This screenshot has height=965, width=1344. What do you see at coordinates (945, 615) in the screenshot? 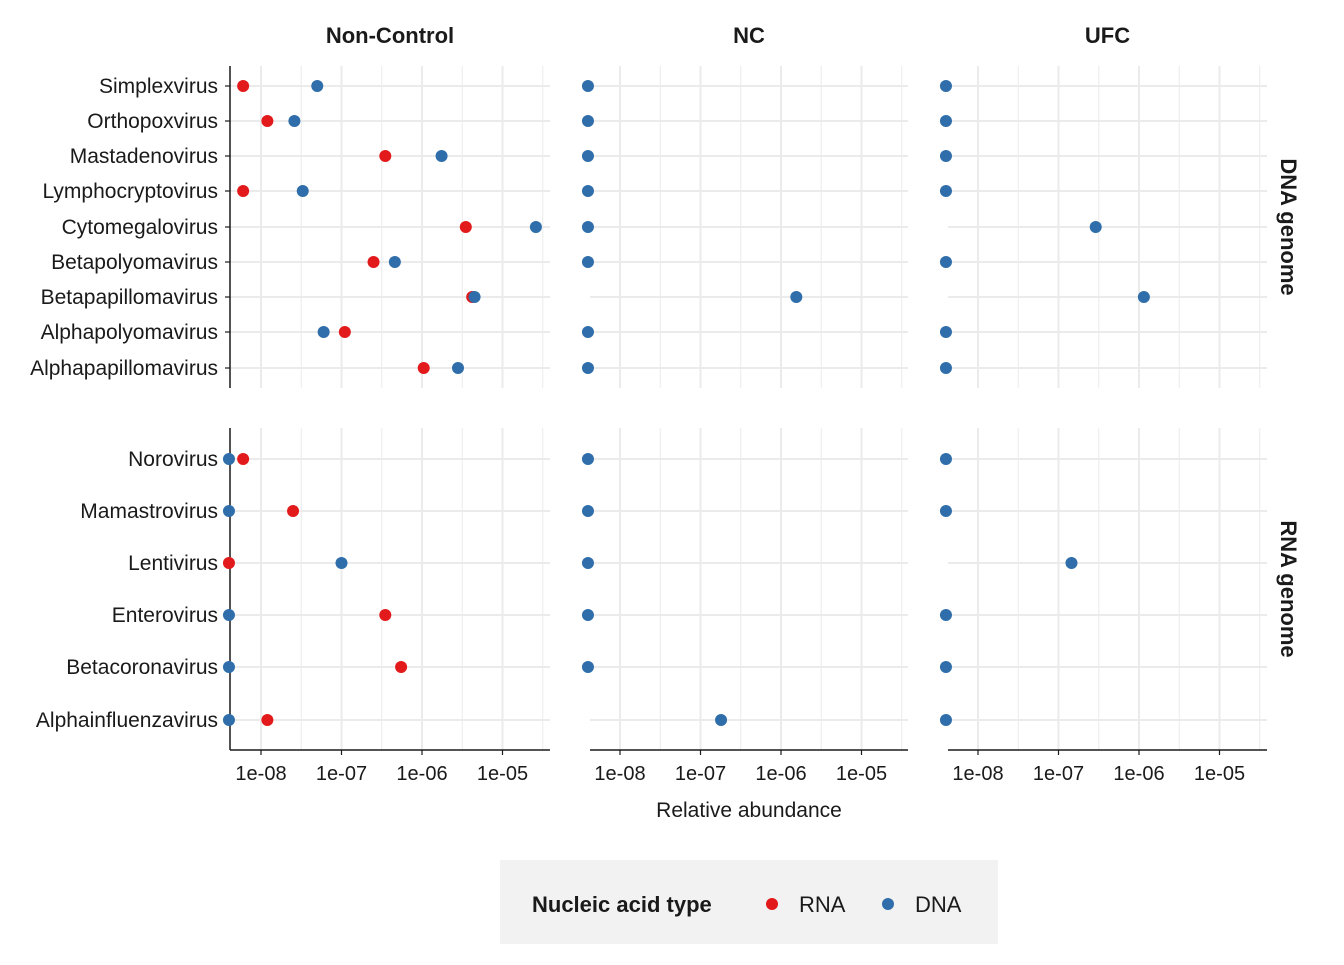
I see `point-dna-ufc-enterovirus` at bounding box center [945, 615].